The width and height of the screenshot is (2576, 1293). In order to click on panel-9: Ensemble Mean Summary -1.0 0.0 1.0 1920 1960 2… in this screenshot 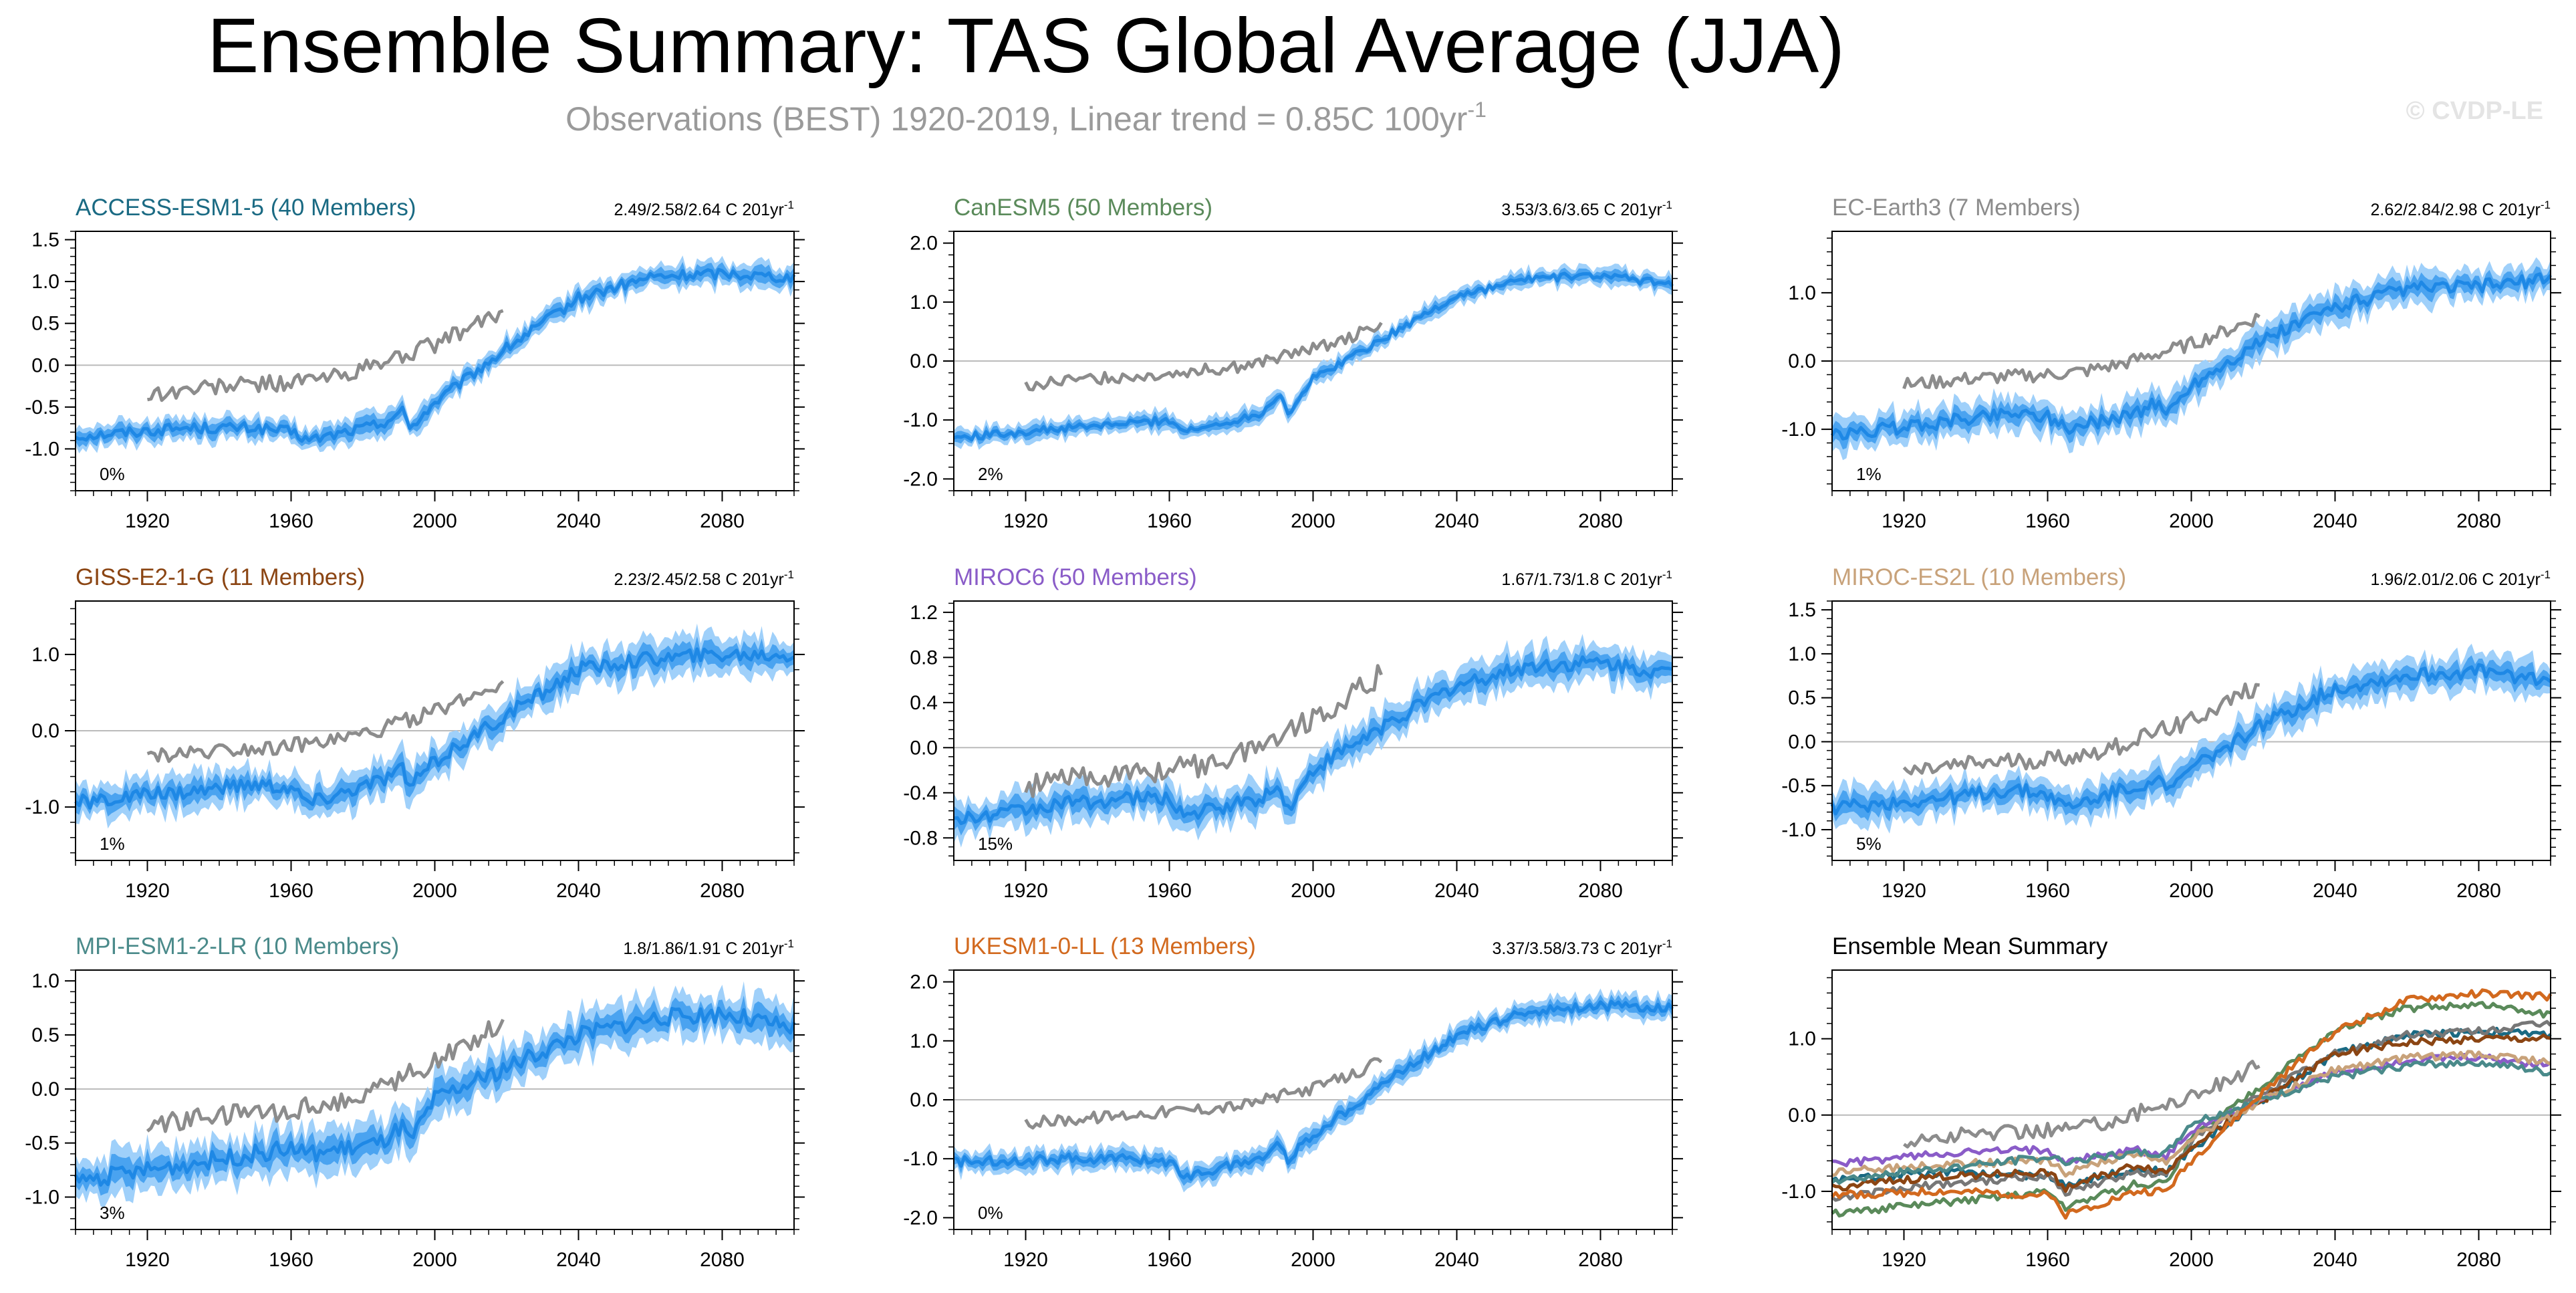, I will do `click(2171, 1102)`.